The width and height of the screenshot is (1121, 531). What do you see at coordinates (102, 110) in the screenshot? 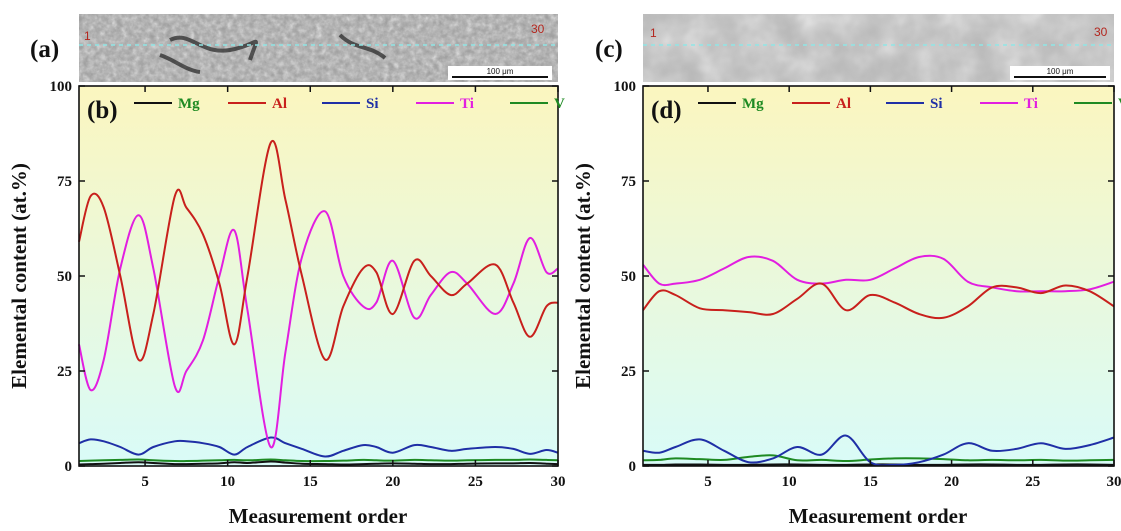
I see `panel-label-b: (b)` at bounding box center [102, 110].